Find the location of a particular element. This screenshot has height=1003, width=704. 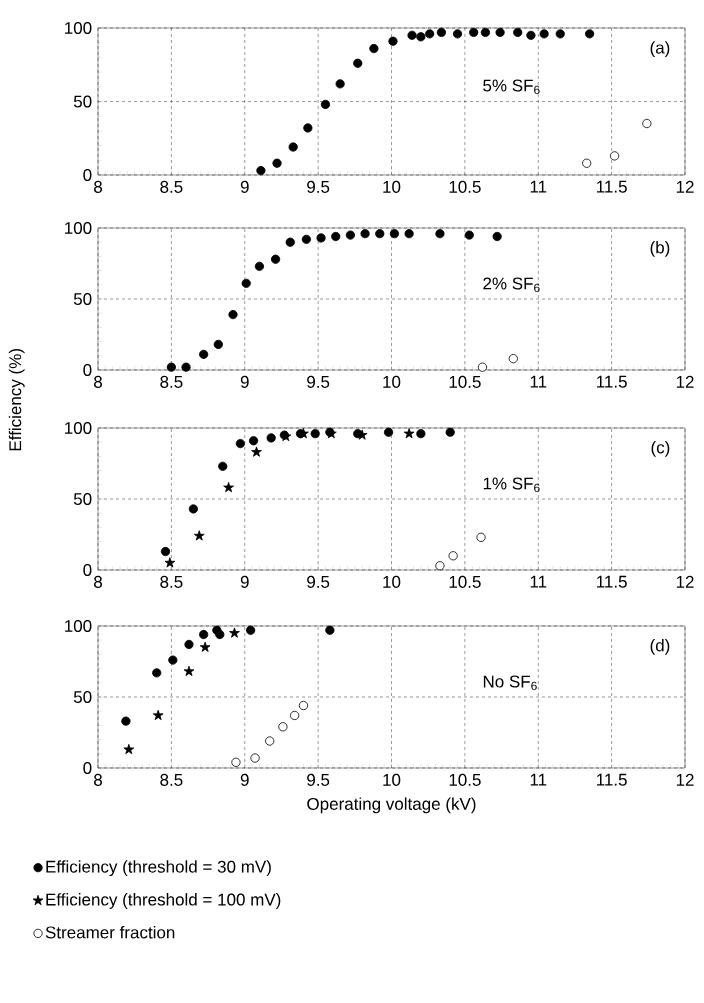

annotation: 5% SF$_{6}$ is located at coordinates (511, 87).